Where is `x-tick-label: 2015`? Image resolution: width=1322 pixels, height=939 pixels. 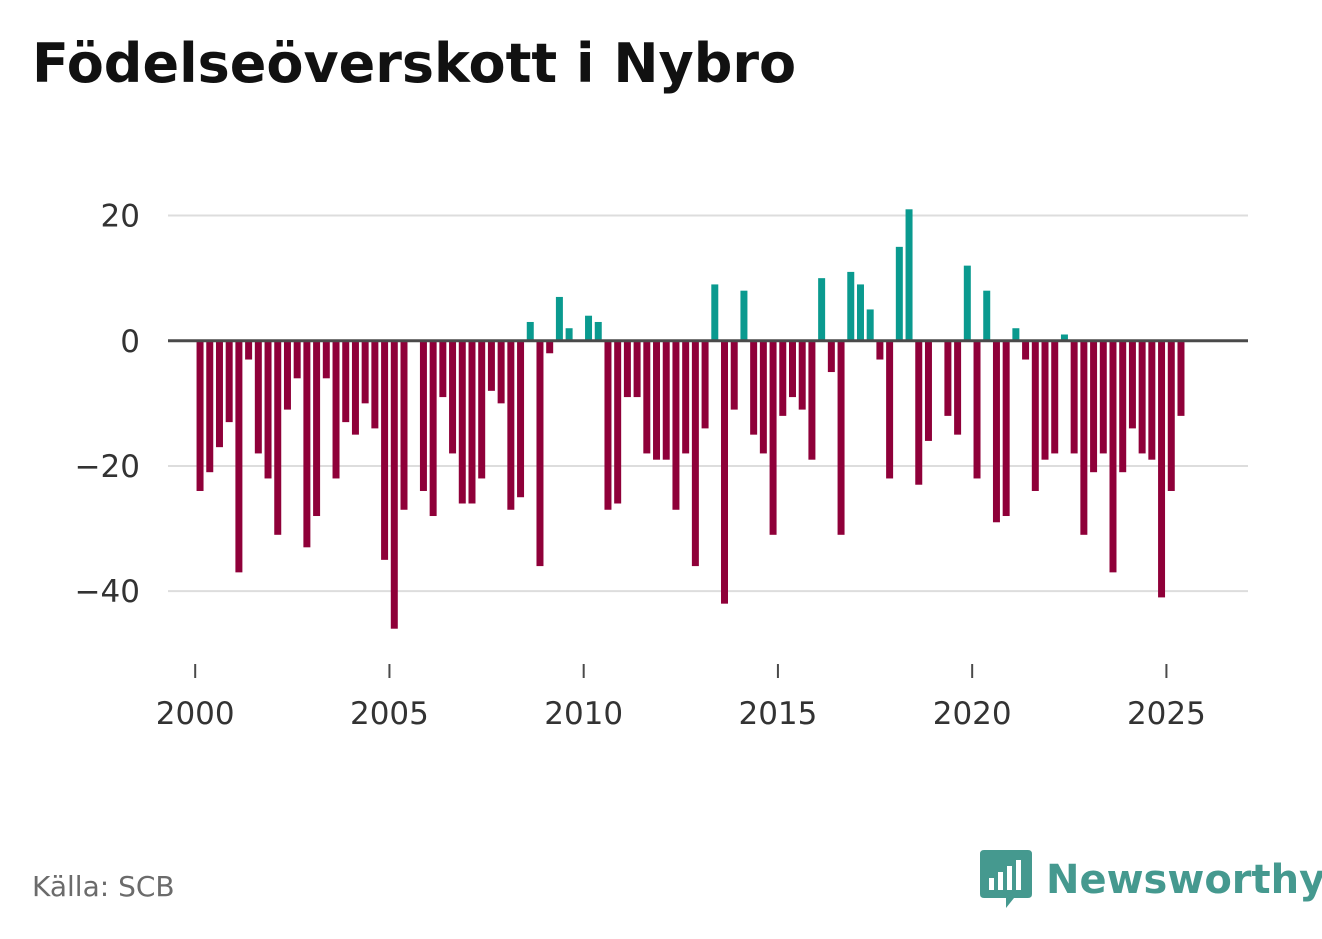
x-tick-label: 2015 is located at coordinates (777, 714).